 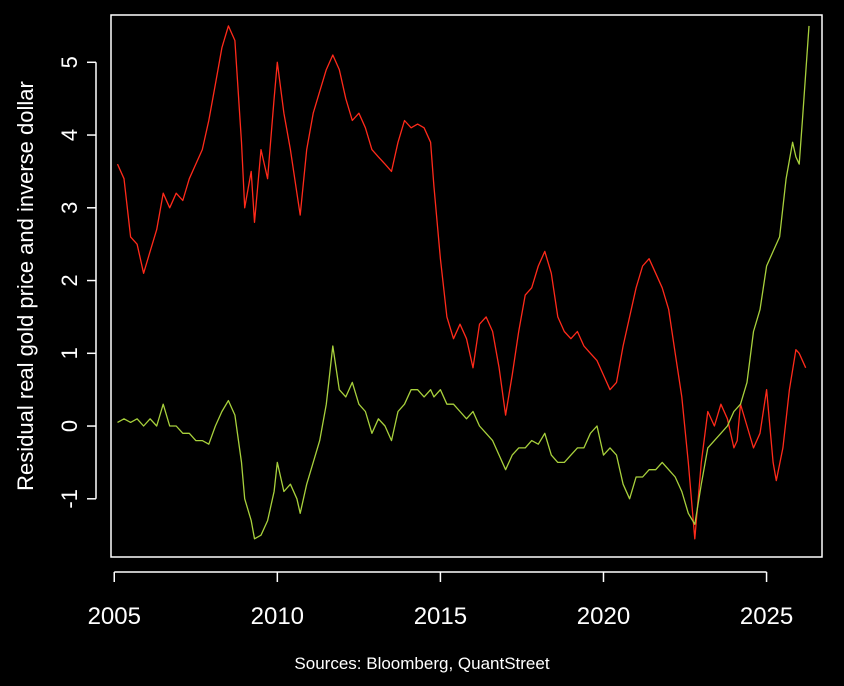 I want to click on source-caption: Sources: Bloomberg, QuantStreet, so click(x=422, y=663).